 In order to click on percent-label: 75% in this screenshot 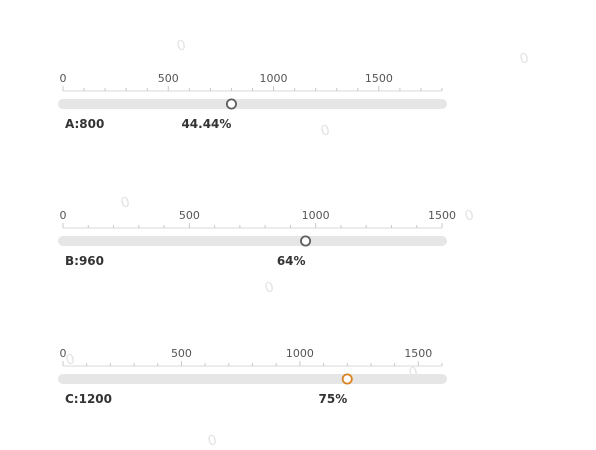, I will do `click(333, 399)`.